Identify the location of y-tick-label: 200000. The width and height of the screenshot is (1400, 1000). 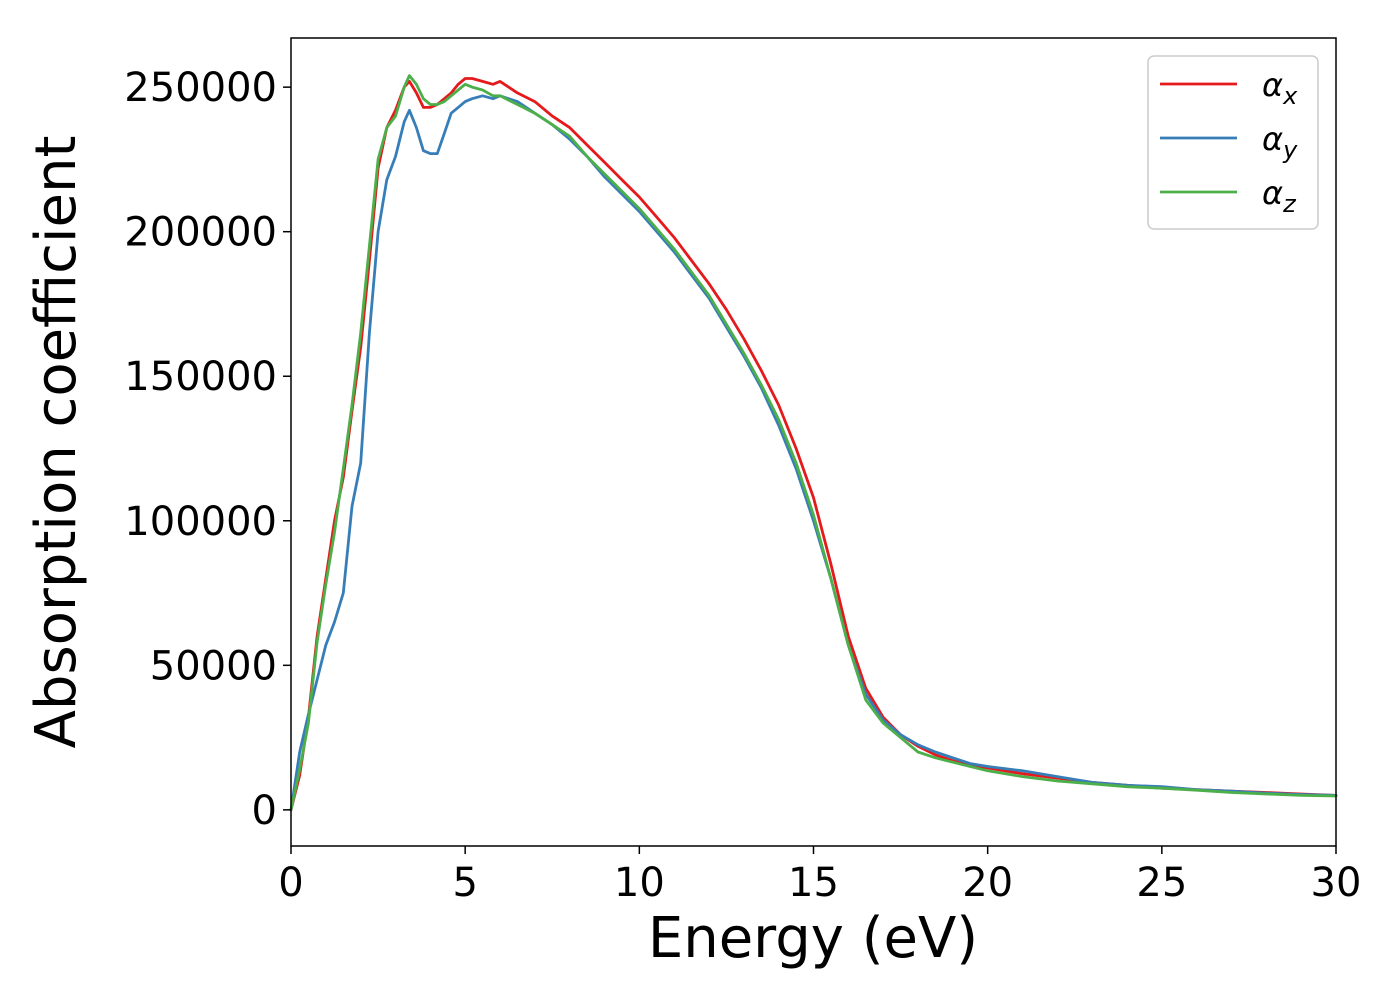
(200, 233).